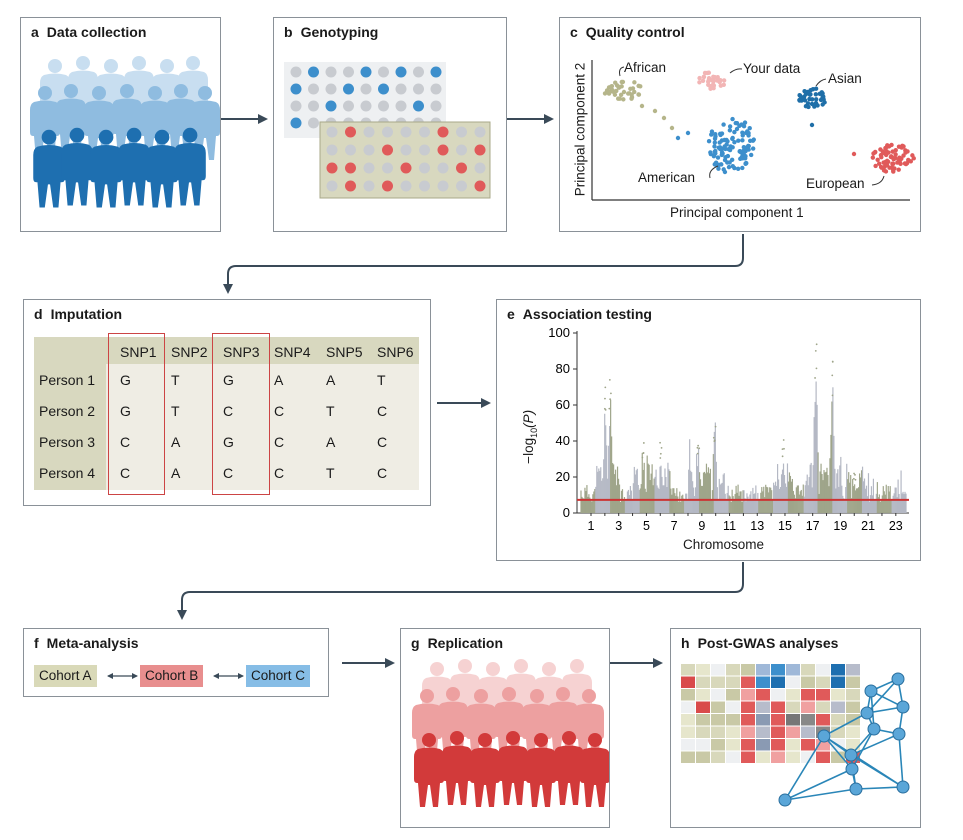 Image resolution: width=963 pixels, height=840 pixels. Describe the element at coordinates (67, 411) in the screenshot. I see `person-label: Person 2` at that location.